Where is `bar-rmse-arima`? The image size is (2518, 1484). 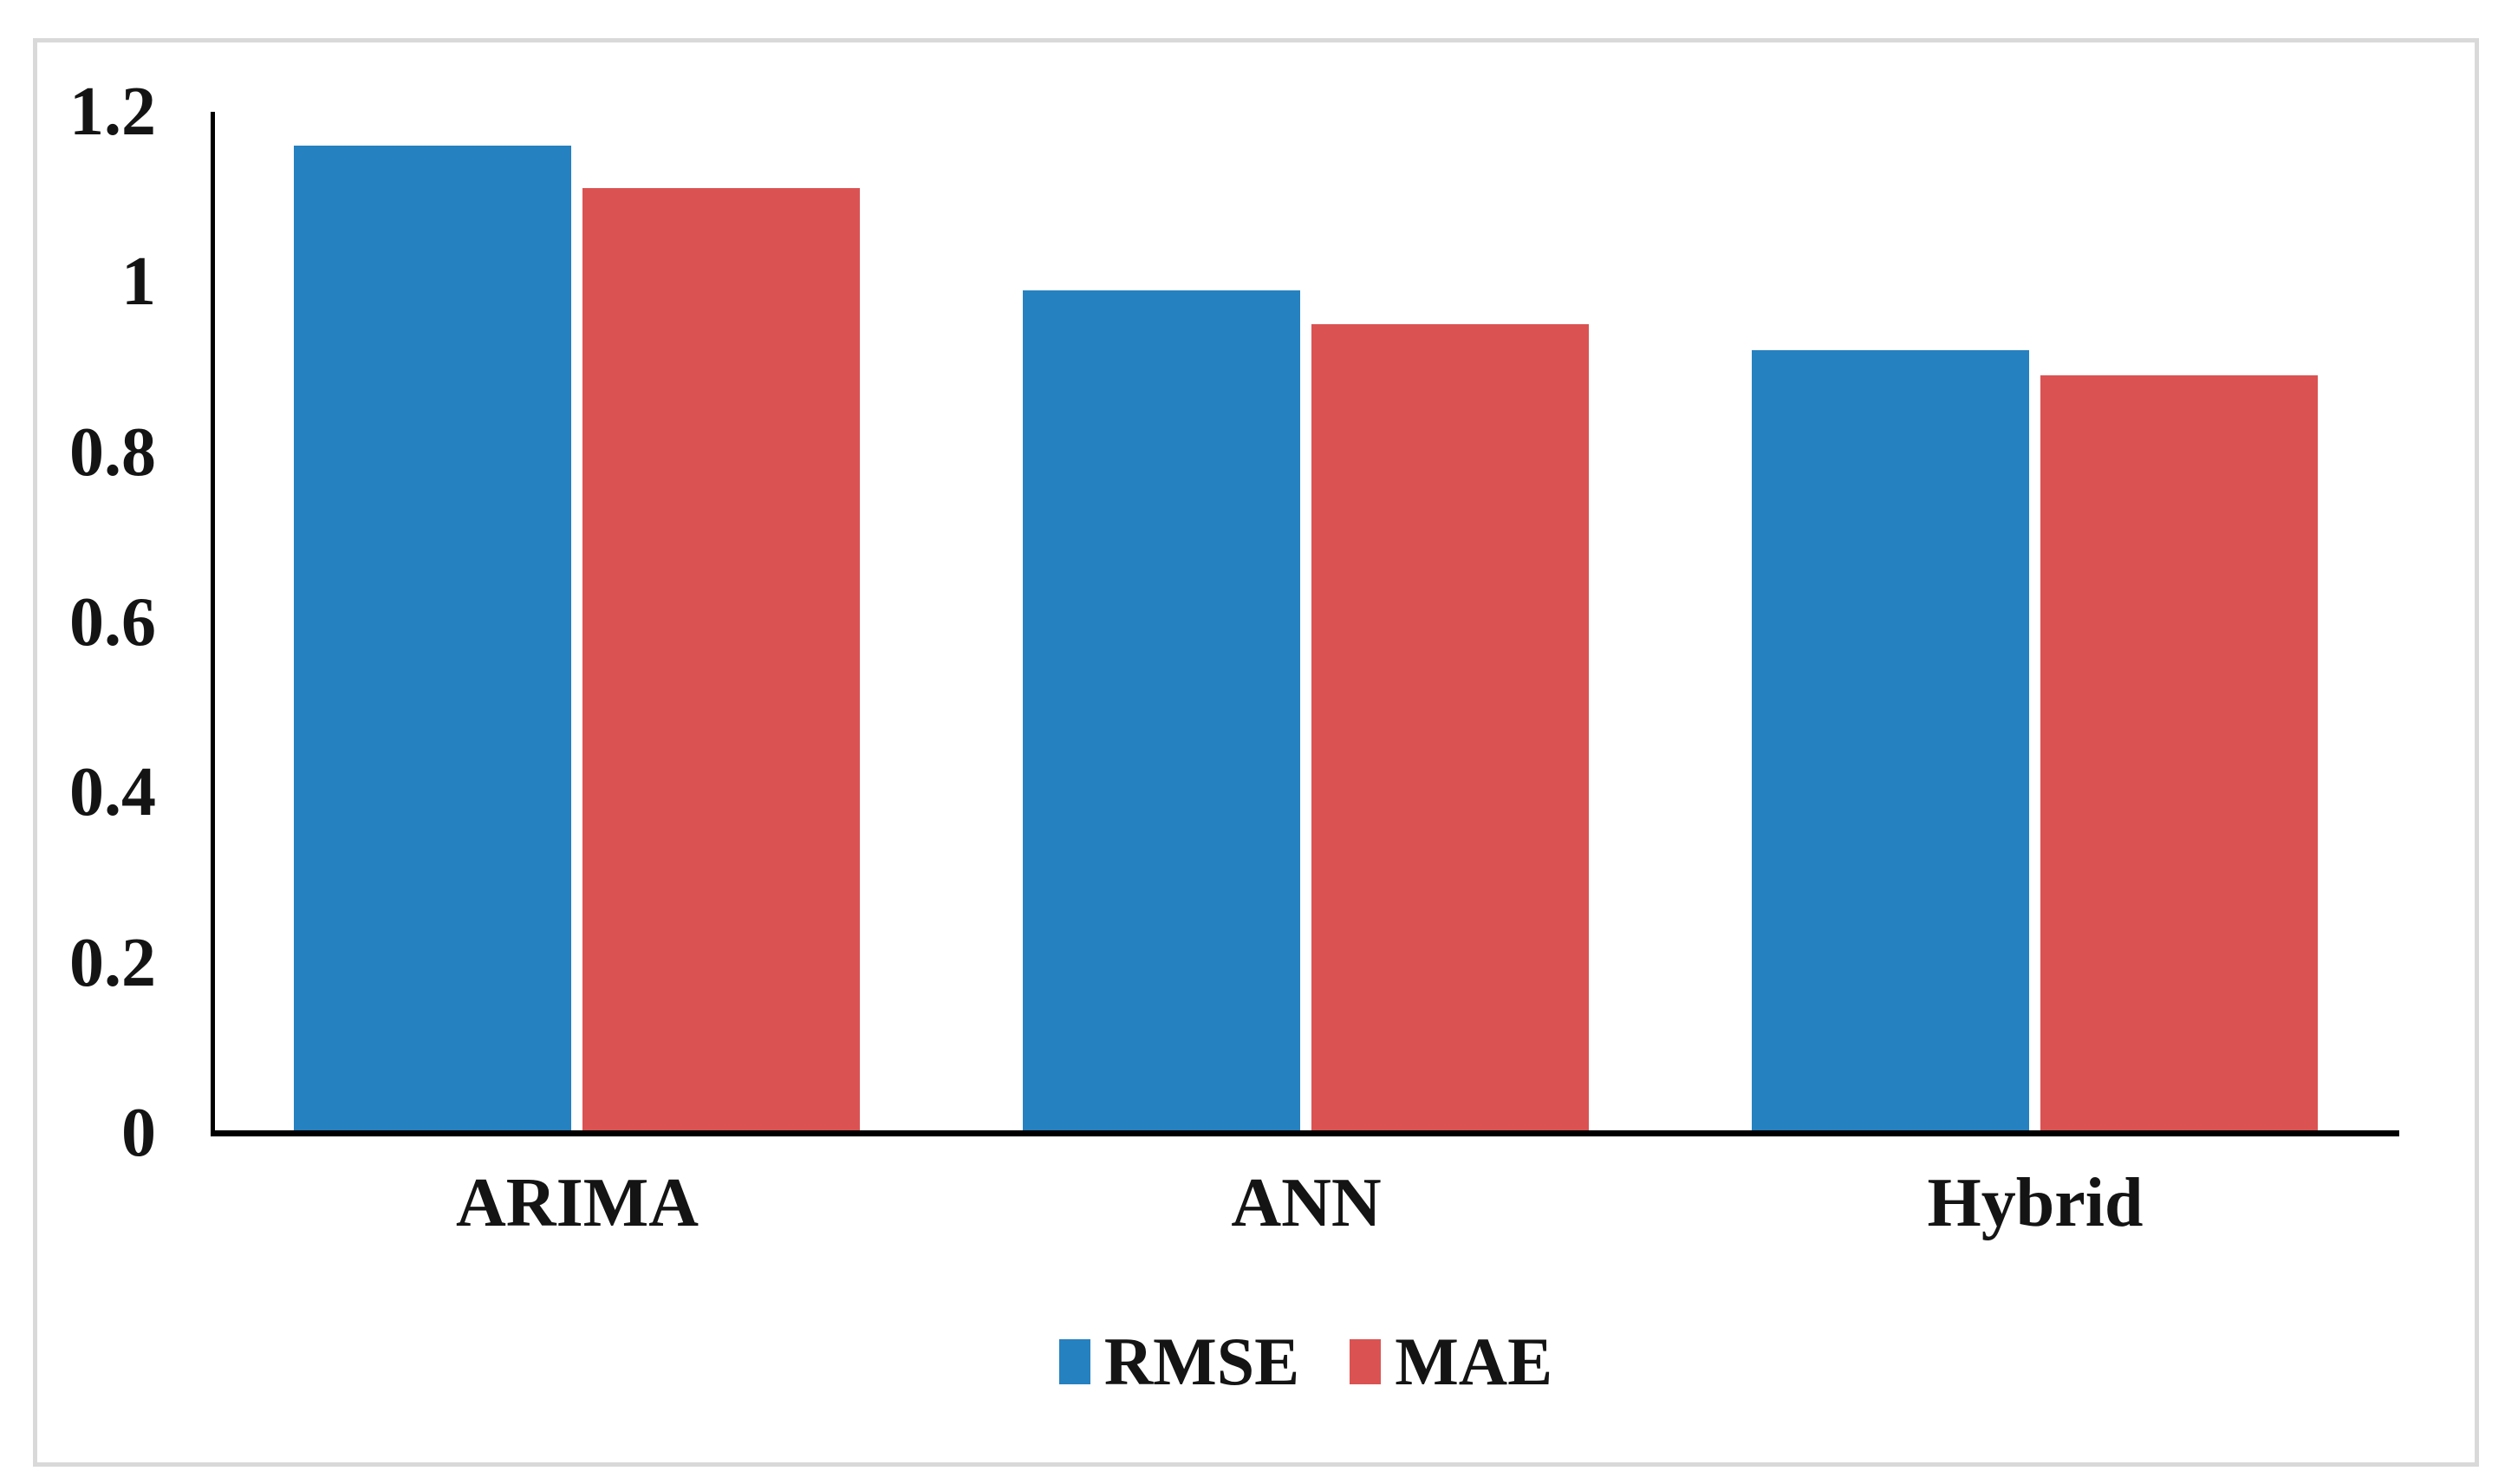 bar-rmse-arima is located at coordinates (433, 638).